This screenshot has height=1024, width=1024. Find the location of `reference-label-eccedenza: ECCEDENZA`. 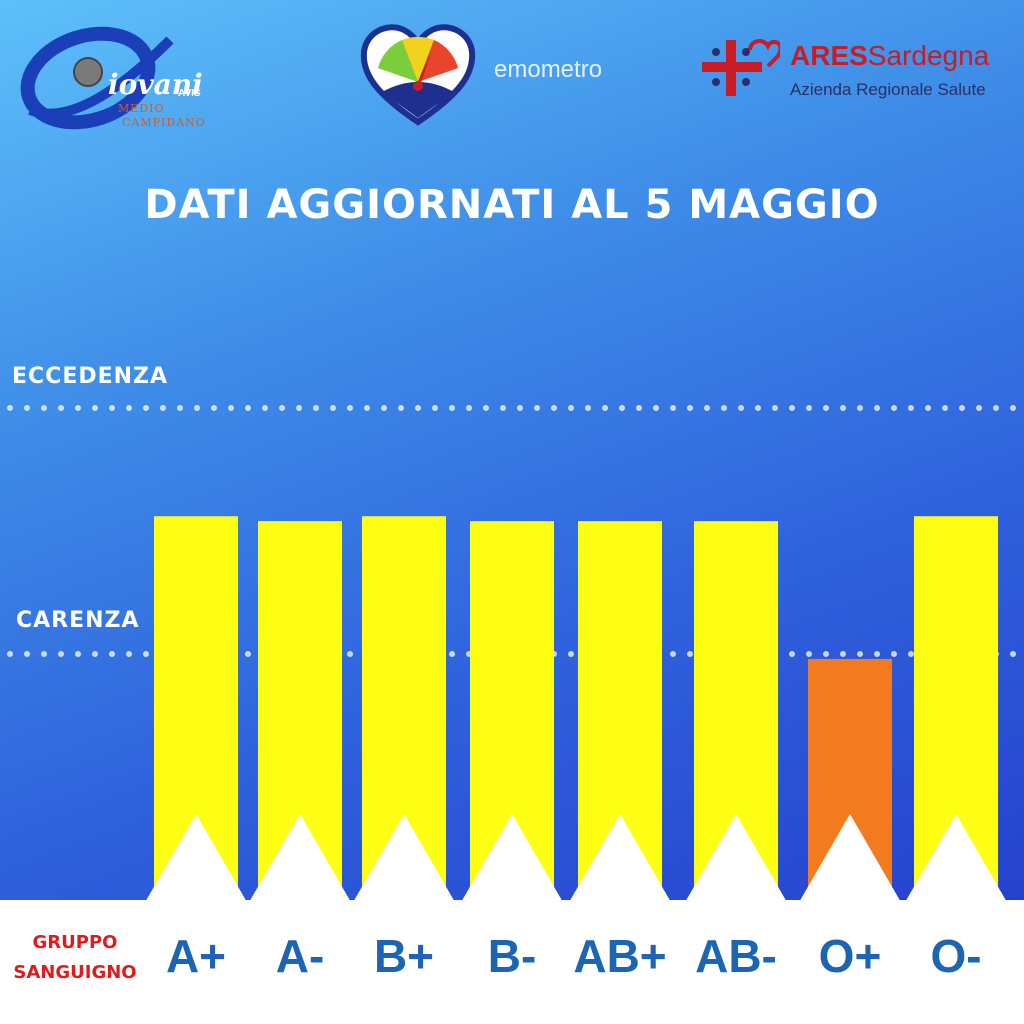

reference-label-eccedenza: ECCEDENZA is located at coordinates (90, 376).